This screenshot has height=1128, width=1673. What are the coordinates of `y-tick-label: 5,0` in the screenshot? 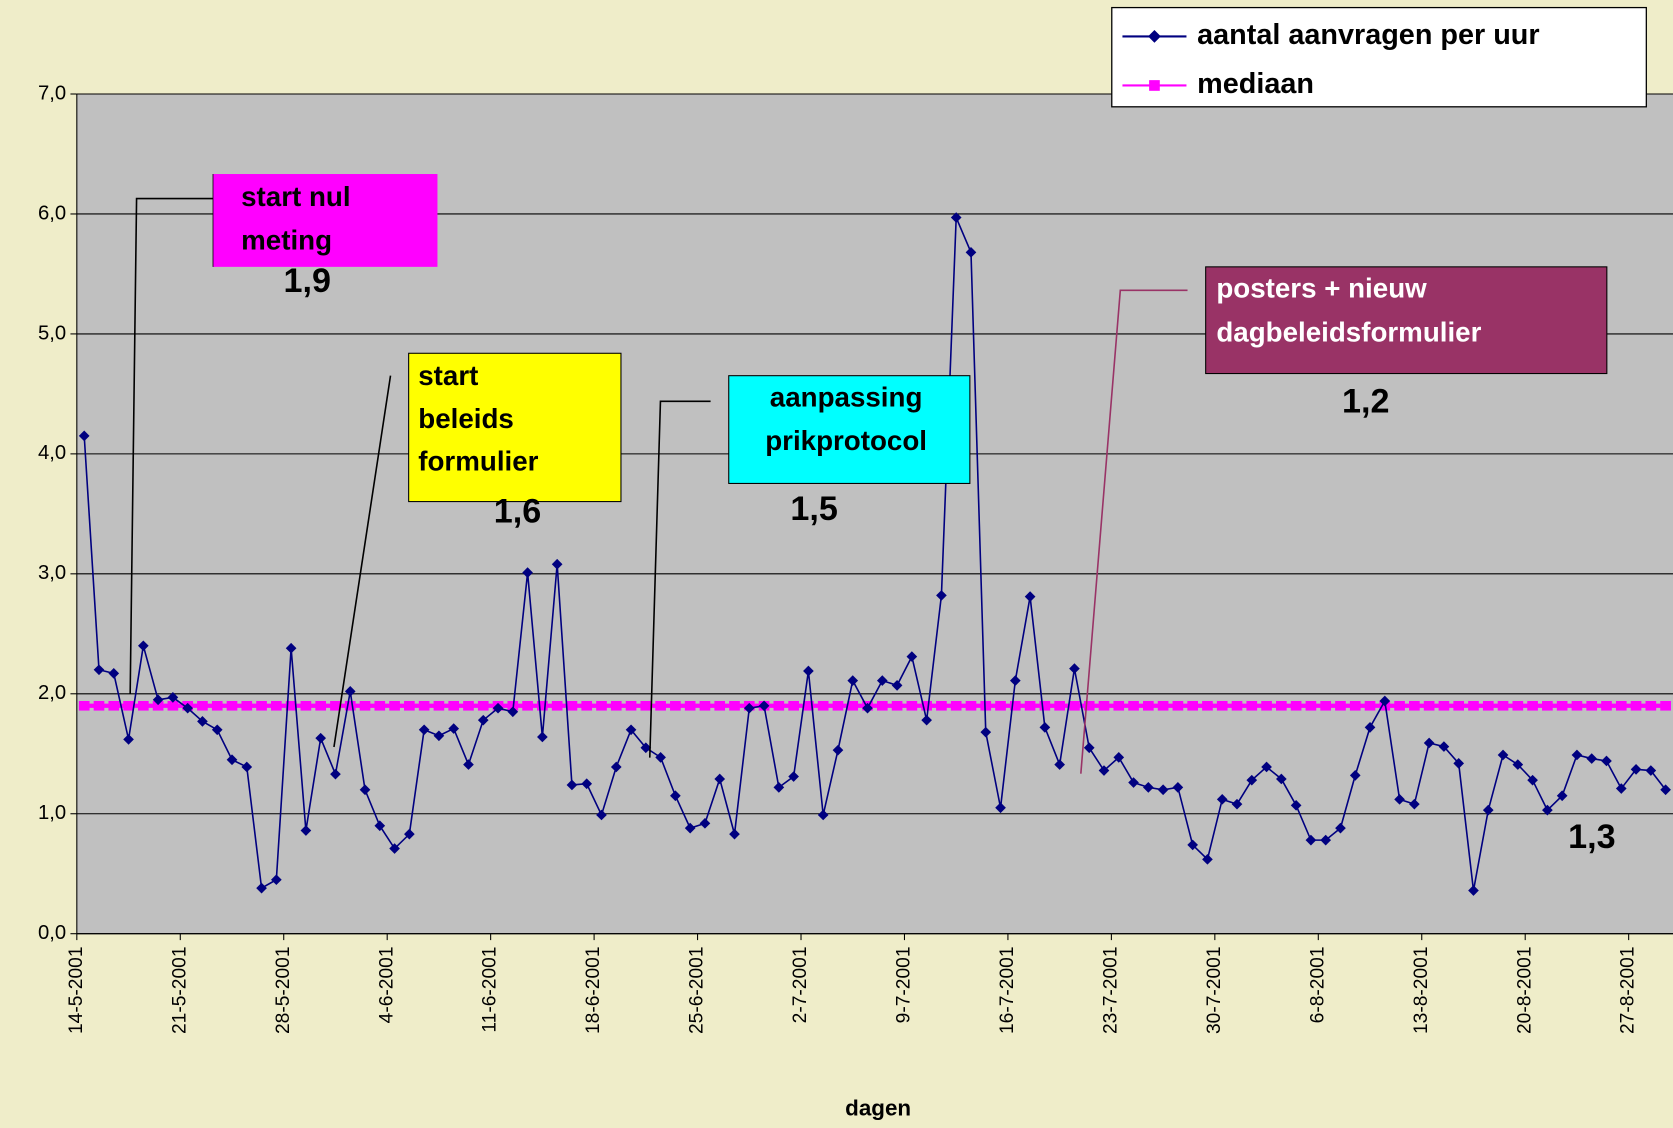 It's located at (52, 333).